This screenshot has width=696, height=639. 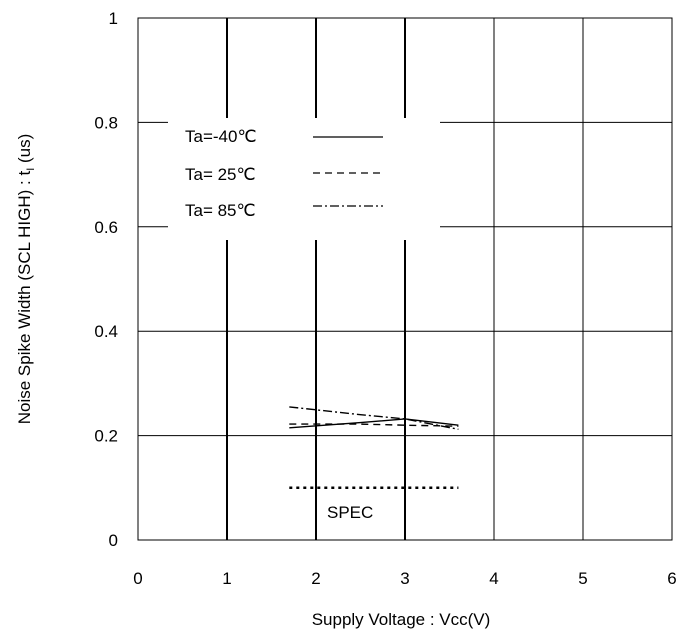 What do you see at coordinates (493, 578) in the screenshot?
I see `x-tick-label: 4` at bounding box center [493, 578].